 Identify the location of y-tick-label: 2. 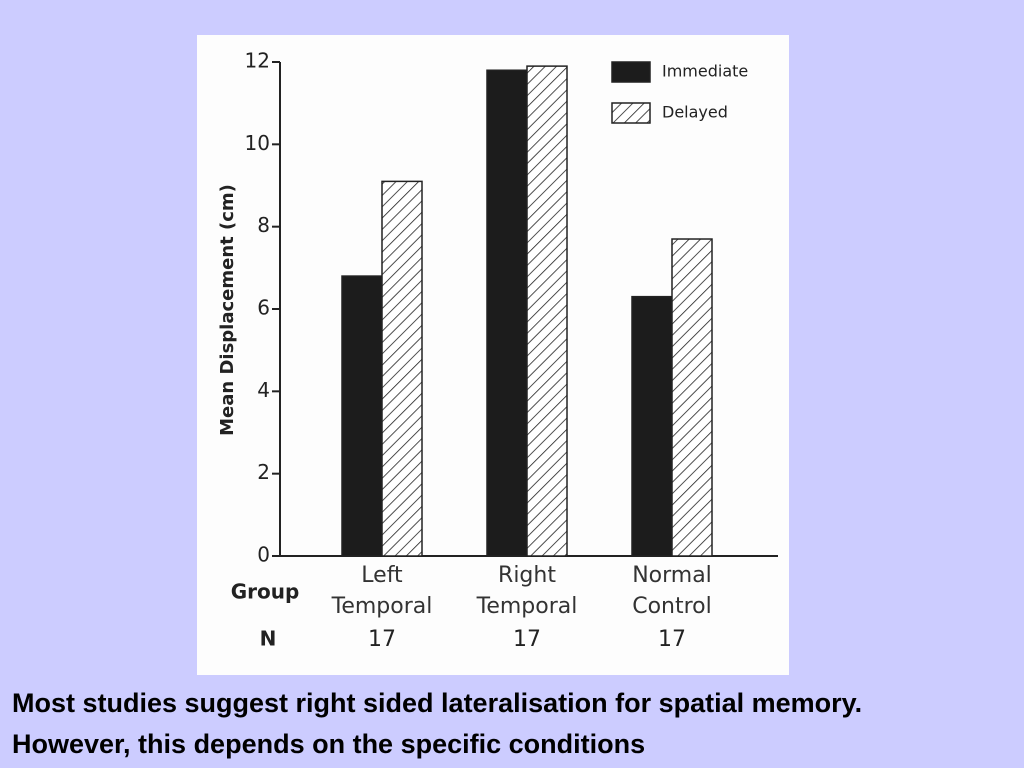
(263, 472).